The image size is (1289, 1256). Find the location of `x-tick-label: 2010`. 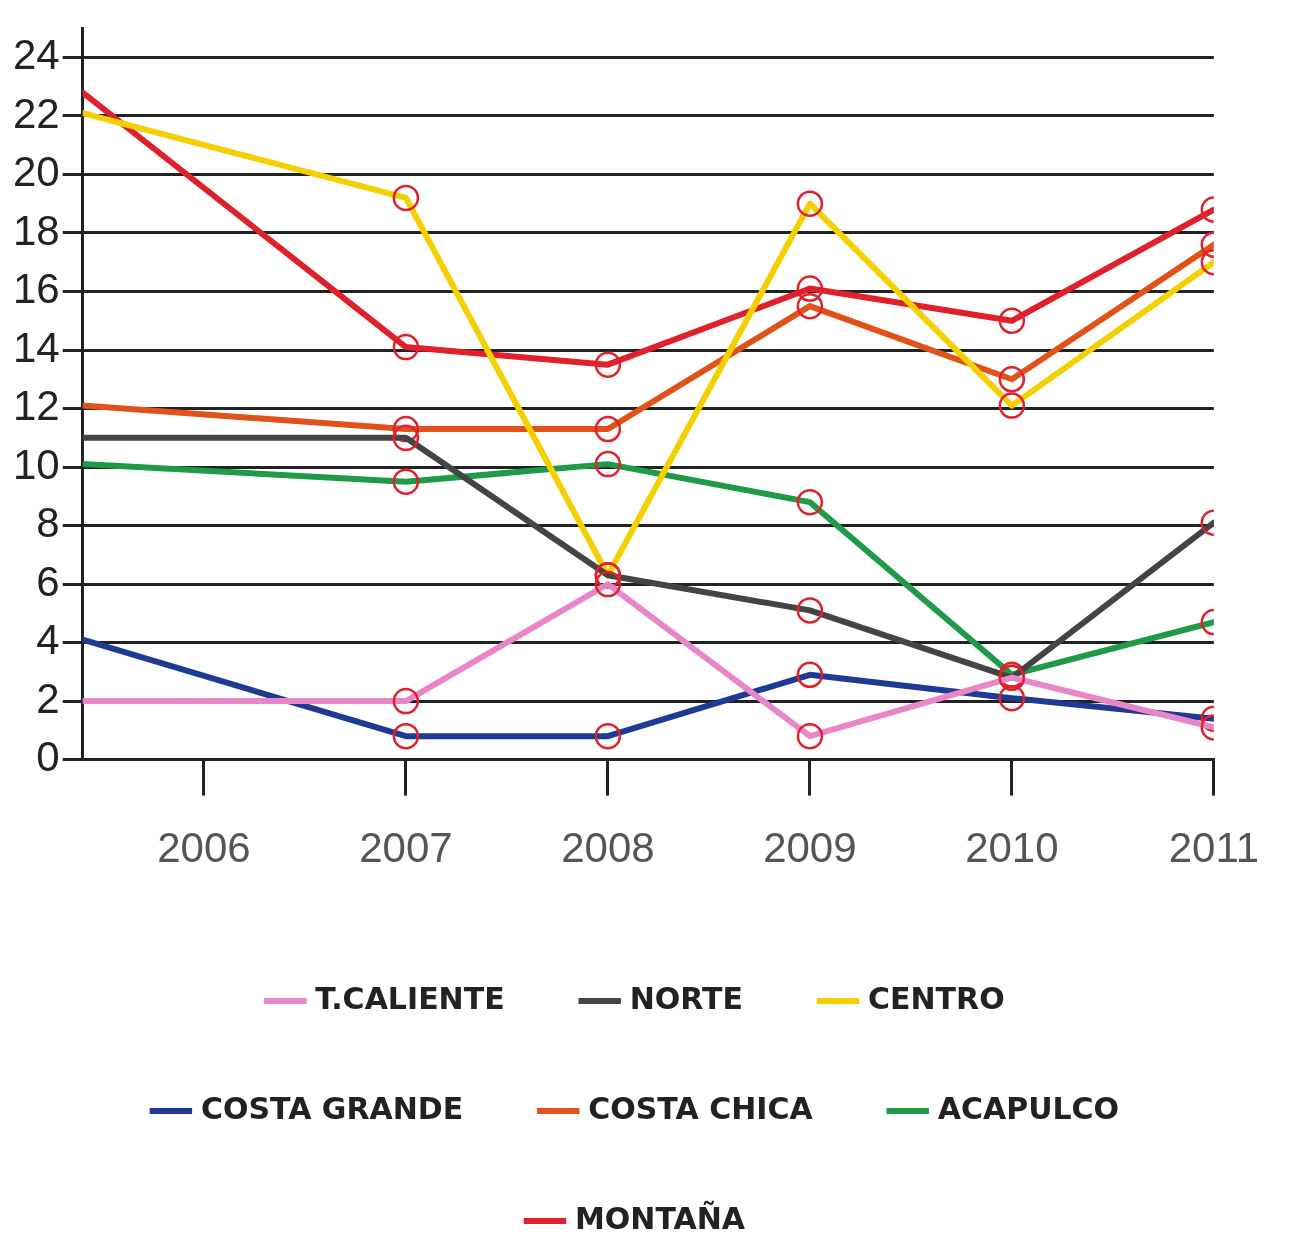

x-tick-label: 2010 is located at coordinates (1012, 848).